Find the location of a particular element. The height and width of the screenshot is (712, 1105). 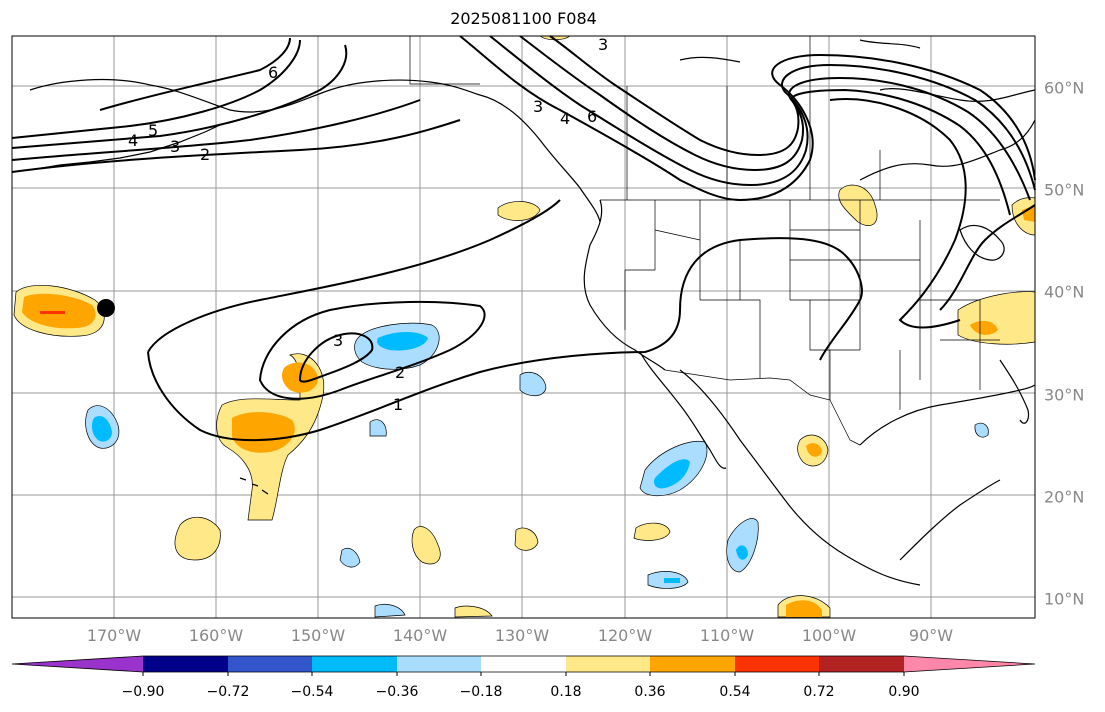

yucatan is located at coordinates (950, 520).